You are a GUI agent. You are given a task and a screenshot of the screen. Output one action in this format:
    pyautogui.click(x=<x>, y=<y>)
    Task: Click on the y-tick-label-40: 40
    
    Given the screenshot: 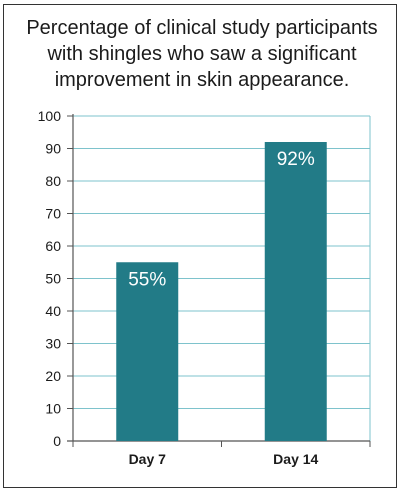 What is the action you would take?
    pyautogui.click(x=53, y=311)
    